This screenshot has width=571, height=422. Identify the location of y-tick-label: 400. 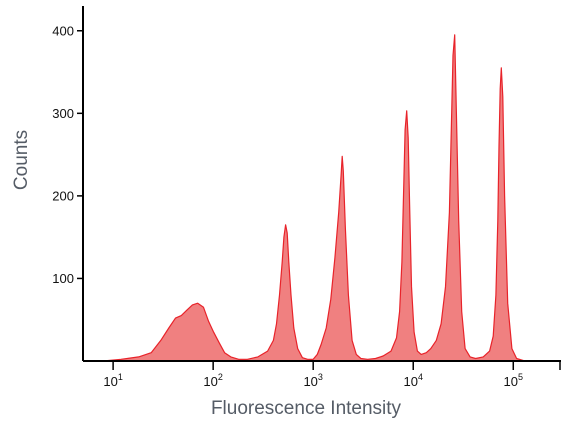
(63, 30).